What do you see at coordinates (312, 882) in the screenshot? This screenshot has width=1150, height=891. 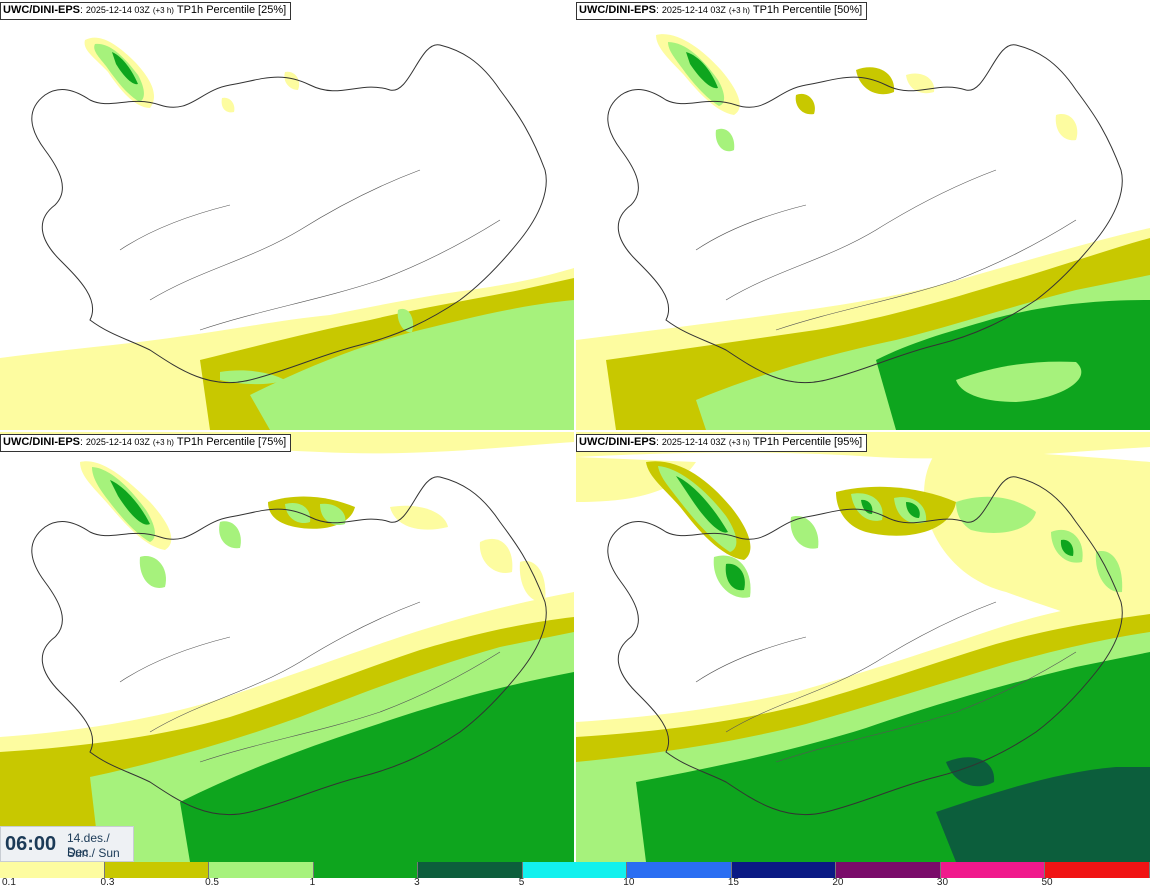 I see `colorbar-tick-label: 1` at bounding box center [312, 882].